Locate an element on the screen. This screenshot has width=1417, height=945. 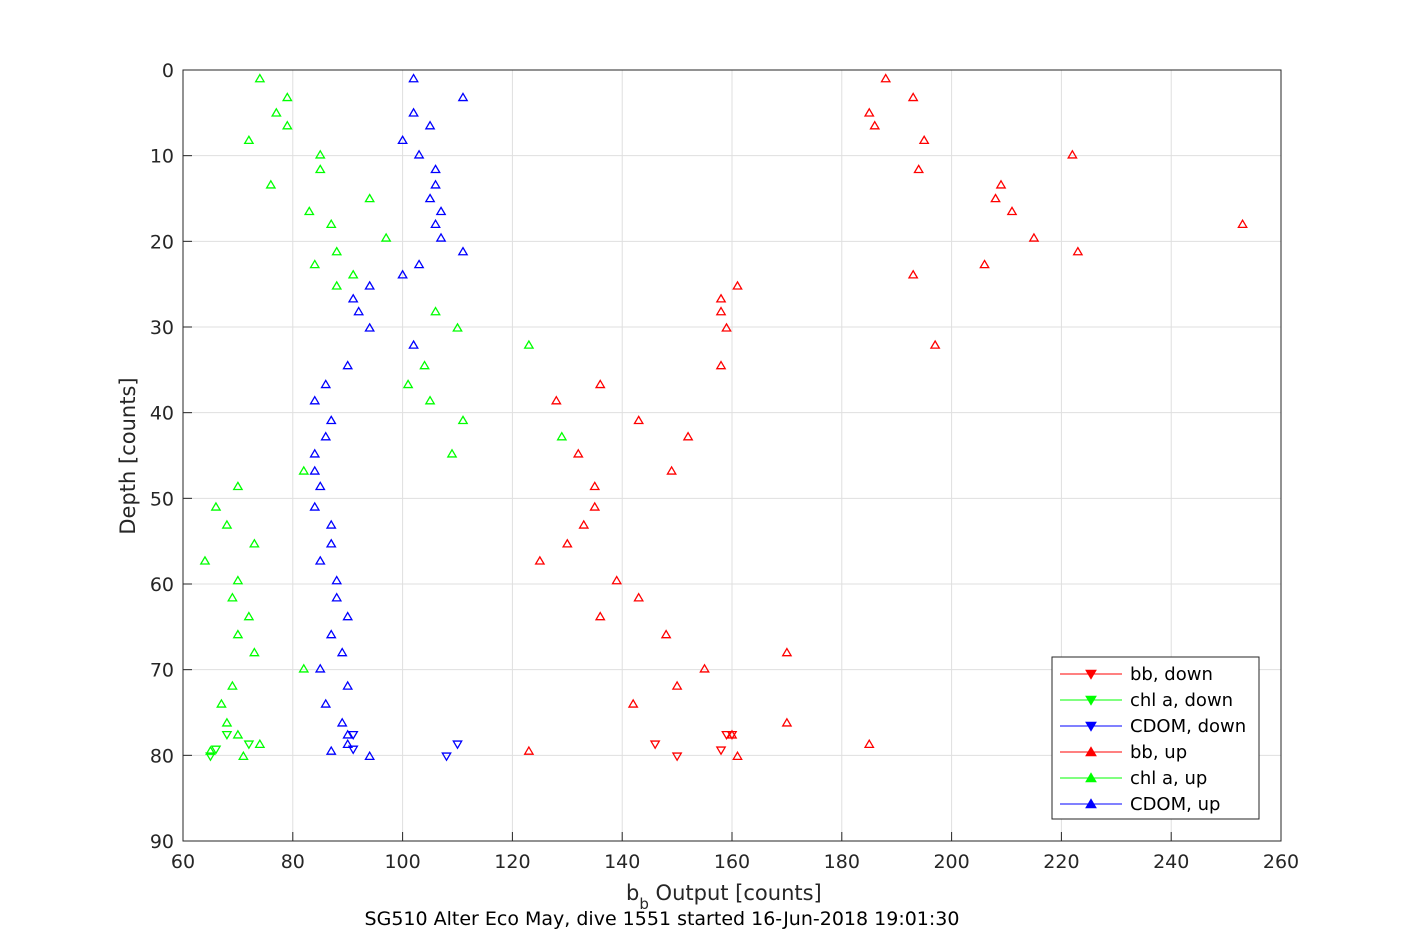
x-axis-label-main: b is located at coordinates (632, 893).